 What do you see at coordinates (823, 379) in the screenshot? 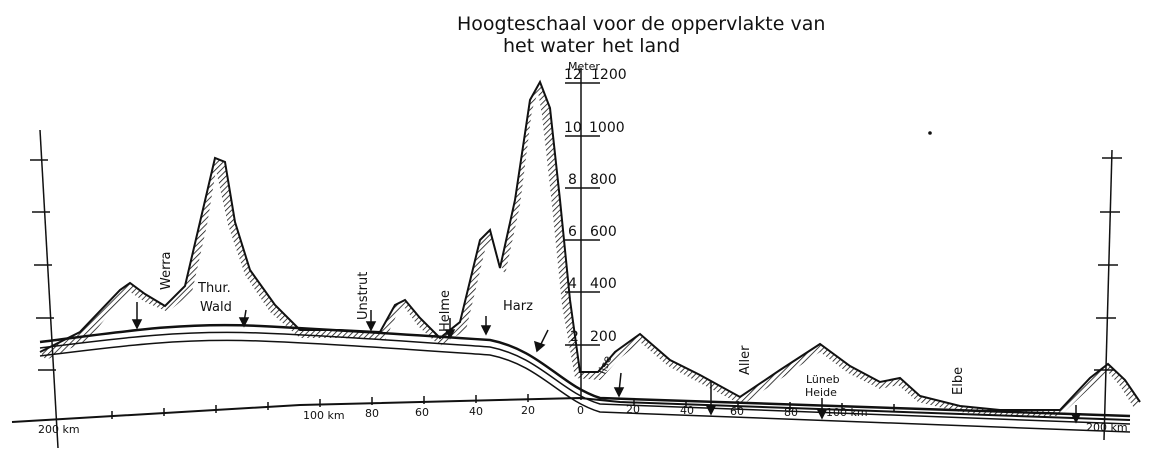
I see `label-luneb: Lüneb` at bounding box center [823, 379].